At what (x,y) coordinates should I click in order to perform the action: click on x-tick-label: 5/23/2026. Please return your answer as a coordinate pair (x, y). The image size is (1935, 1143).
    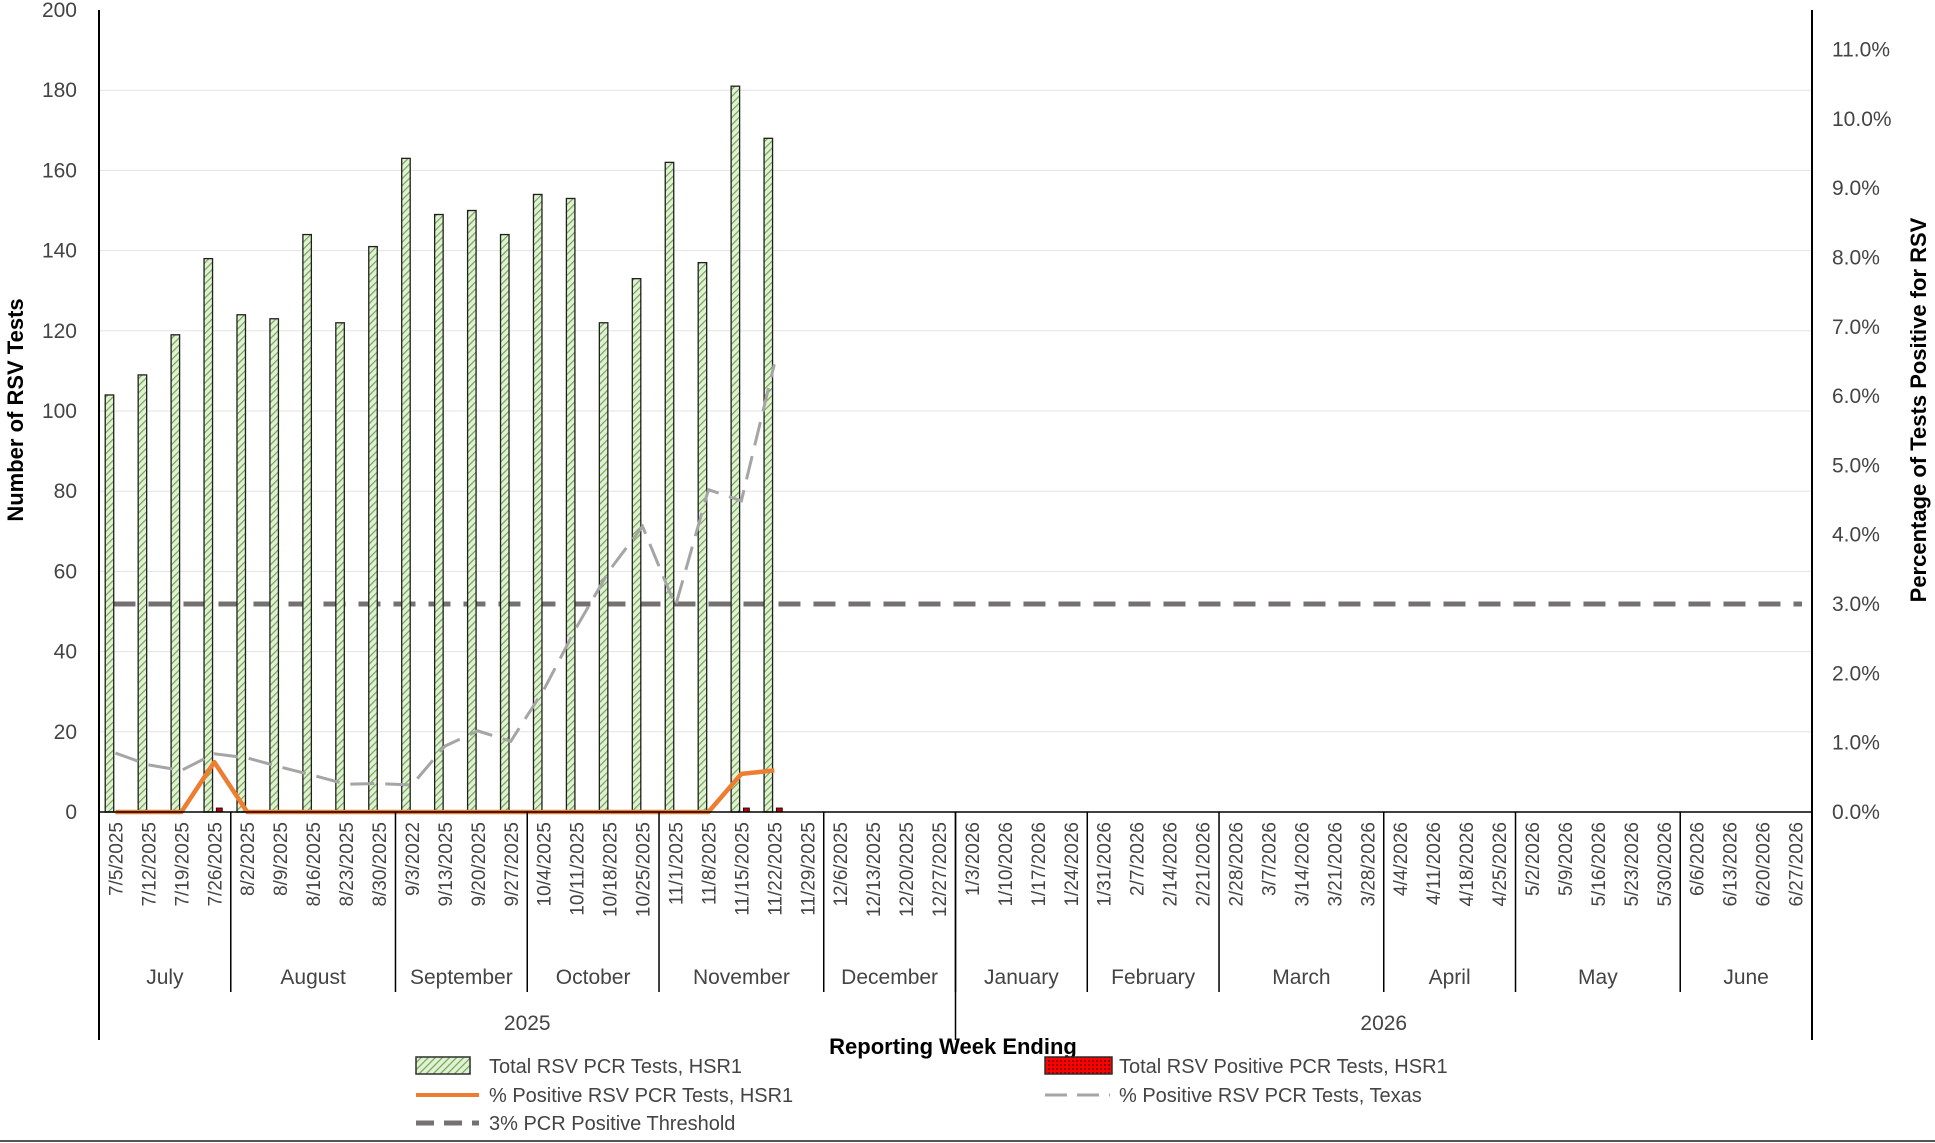
    Looking at the image, I should click on (1632, 864).